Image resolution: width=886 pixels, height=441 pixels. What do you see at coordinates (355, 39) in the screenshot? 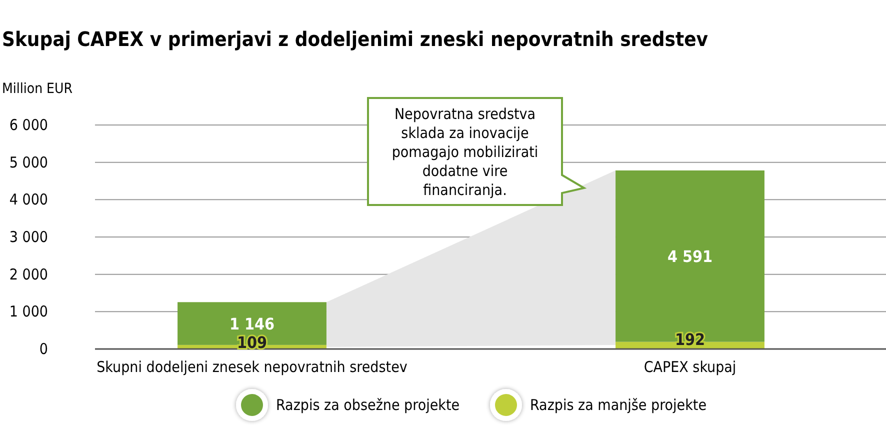
I see `chart-title: Skupaj CAPEX v primerjavi z dodeljenimi zneski nepovratnih sredstev` at bounding box center [355, 39].